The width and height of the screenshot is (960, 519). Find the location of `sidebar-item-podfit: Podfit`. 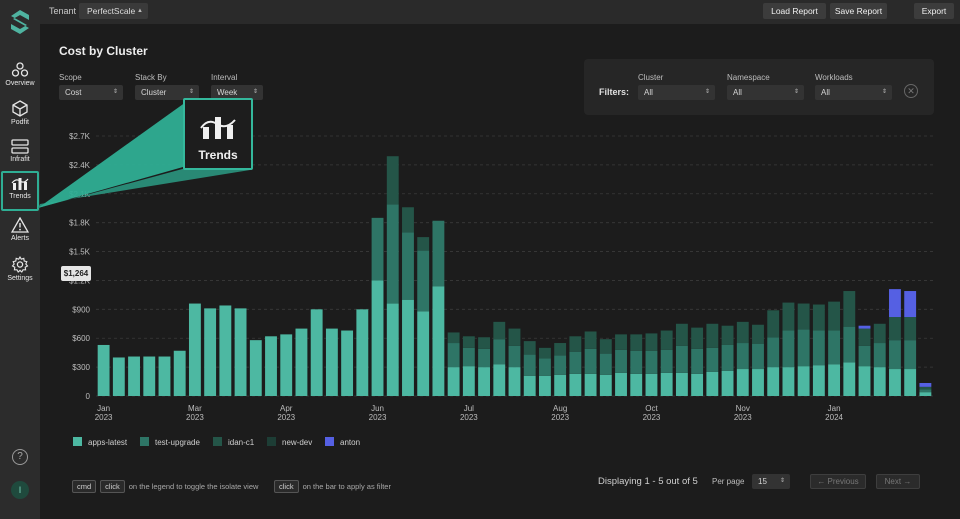

sidebar-item-podfit: Podfit is located at coordinates (20, 117).